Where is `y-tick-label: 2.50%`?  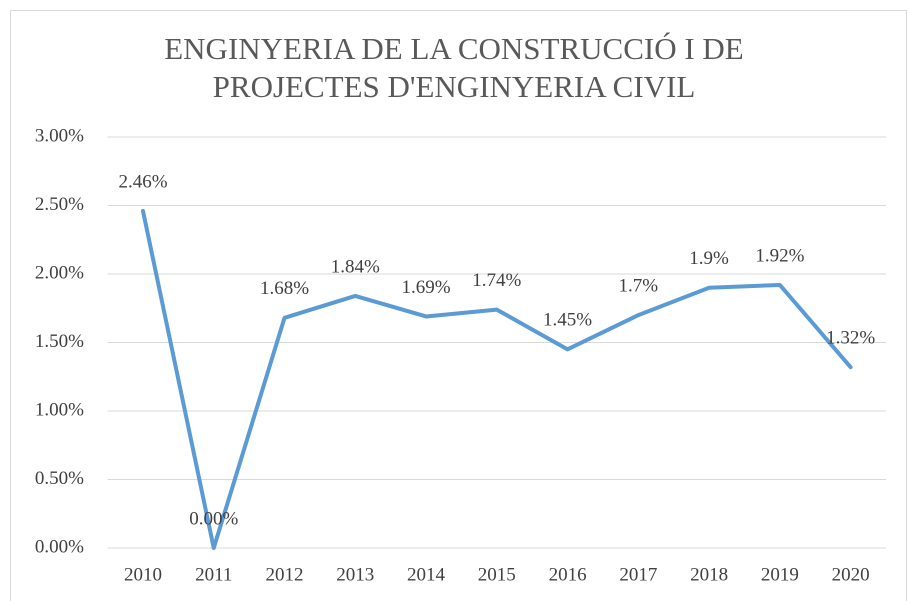 y-tick-label: 2.50% is located at coordinates (59, 204).